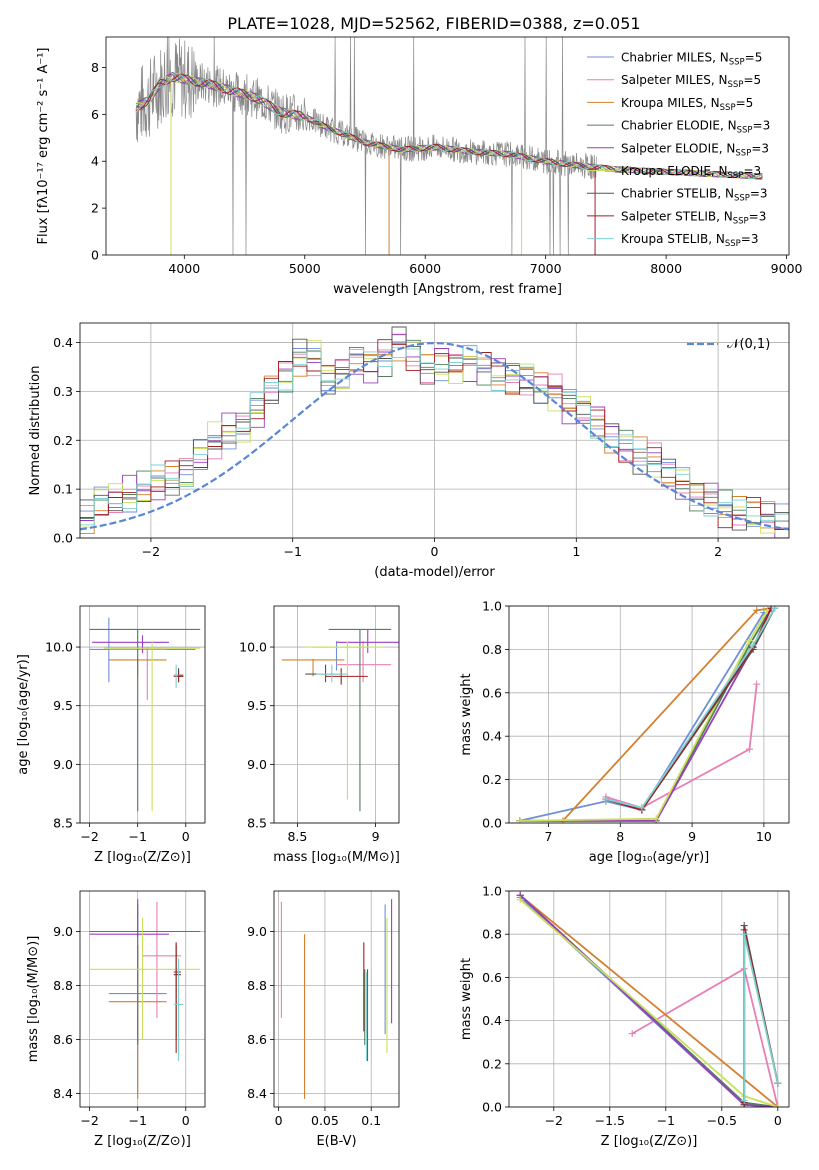  I want to click on x-tick-label: −0.5, so click(722, 1120).